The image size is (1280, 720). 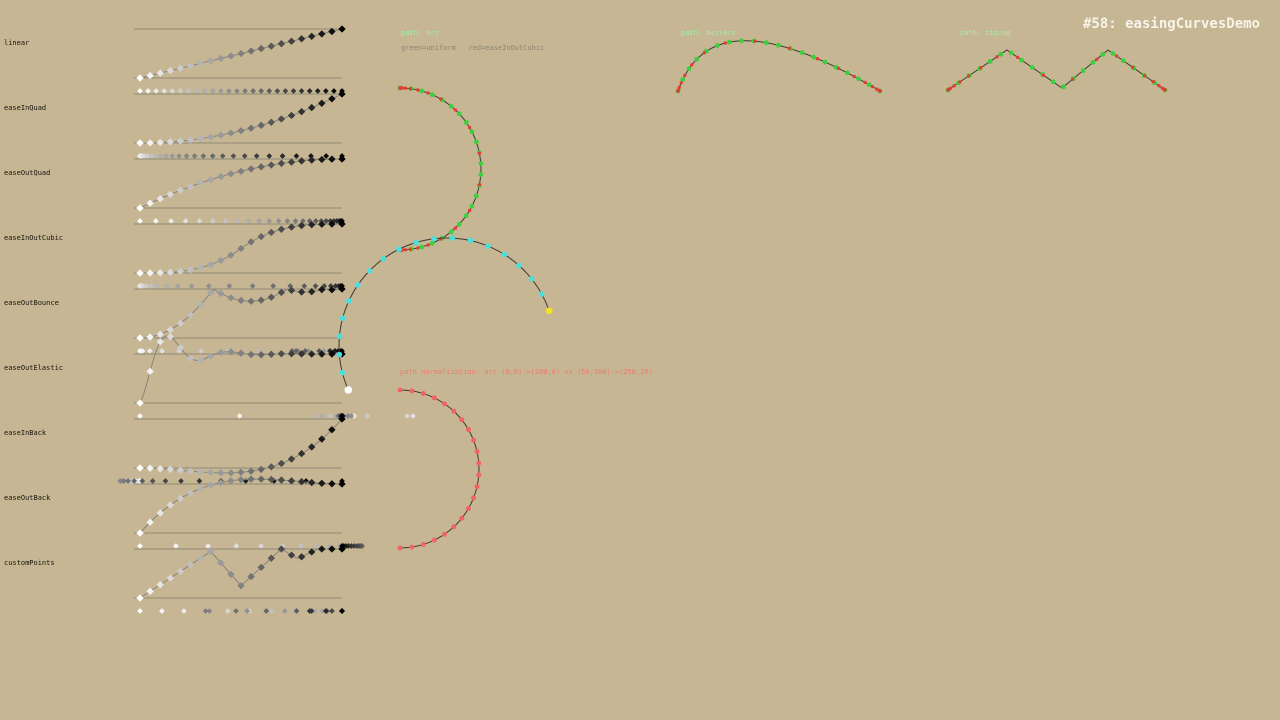 I want to click on path-start-marker-dot, so click(x=348, y=390).